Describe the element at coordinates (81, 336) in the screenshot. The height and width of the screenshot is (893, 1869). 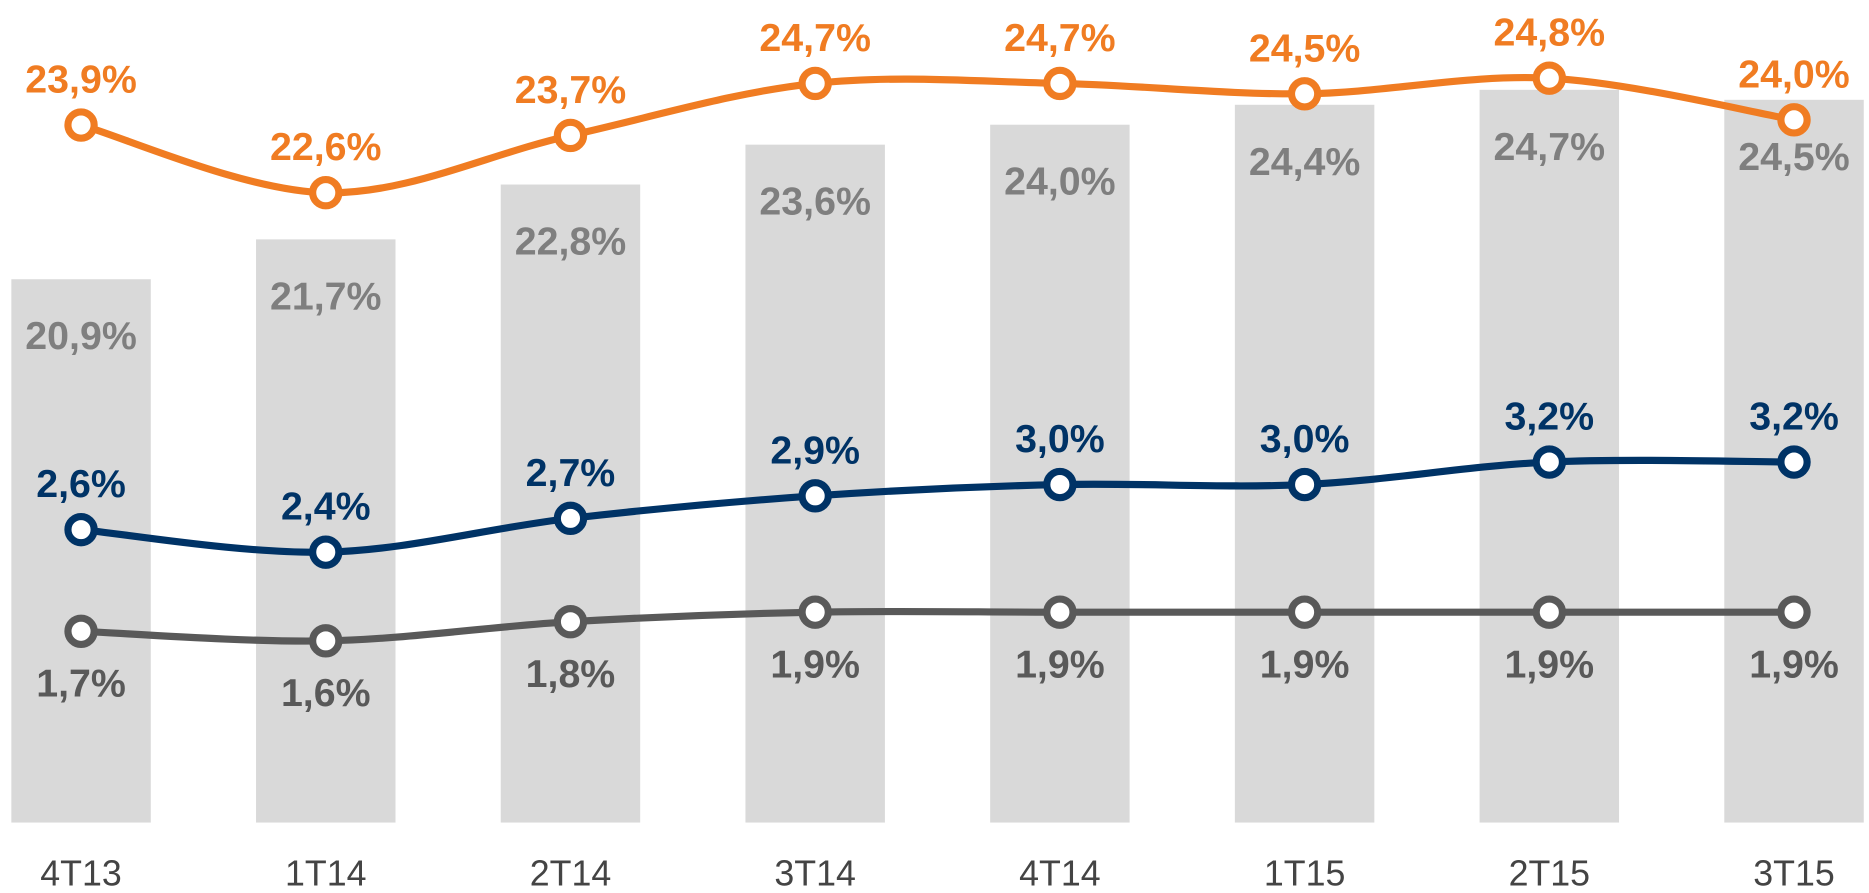
I see `data-label: 20,9%` at that location.